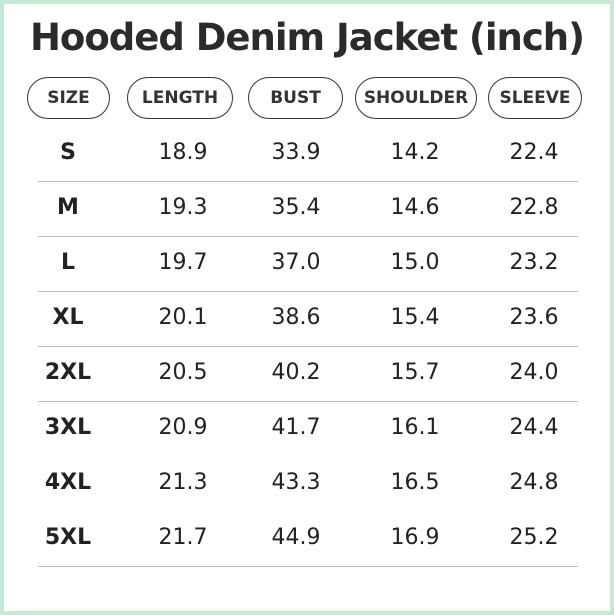  Describe the element at coordinates (415, 427) in the screenshot. I see `measurement: 16.1` at that location.